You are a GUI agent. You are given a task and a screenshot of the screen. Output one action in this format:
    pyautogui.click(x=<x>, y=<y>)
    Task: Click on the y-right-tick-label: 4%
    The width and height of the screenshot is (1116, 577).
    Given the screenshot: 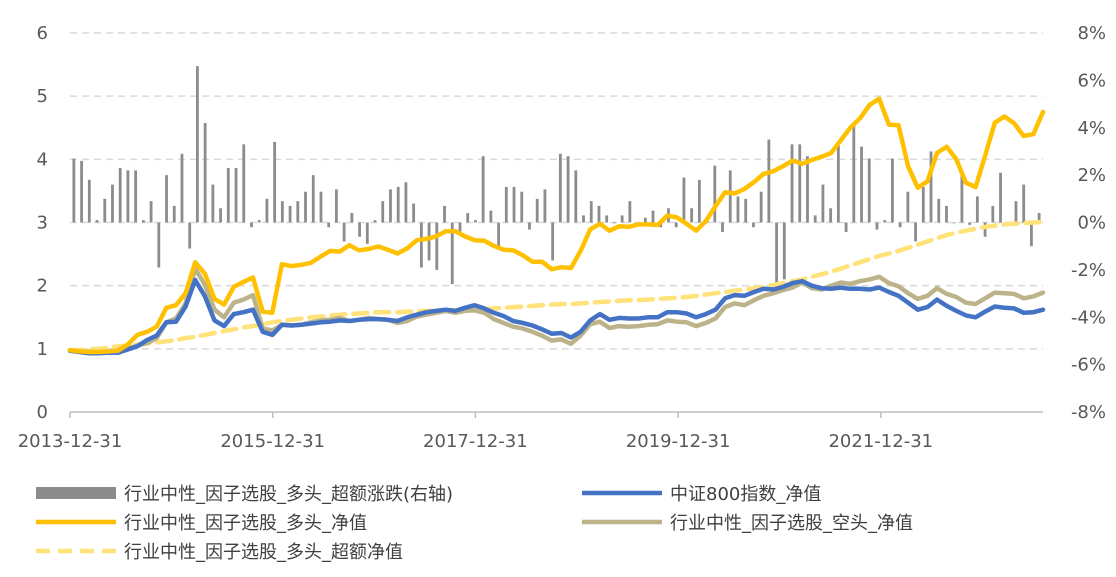 What is the action you would take?
    pyautogui.click(x=1091, y=128)
    